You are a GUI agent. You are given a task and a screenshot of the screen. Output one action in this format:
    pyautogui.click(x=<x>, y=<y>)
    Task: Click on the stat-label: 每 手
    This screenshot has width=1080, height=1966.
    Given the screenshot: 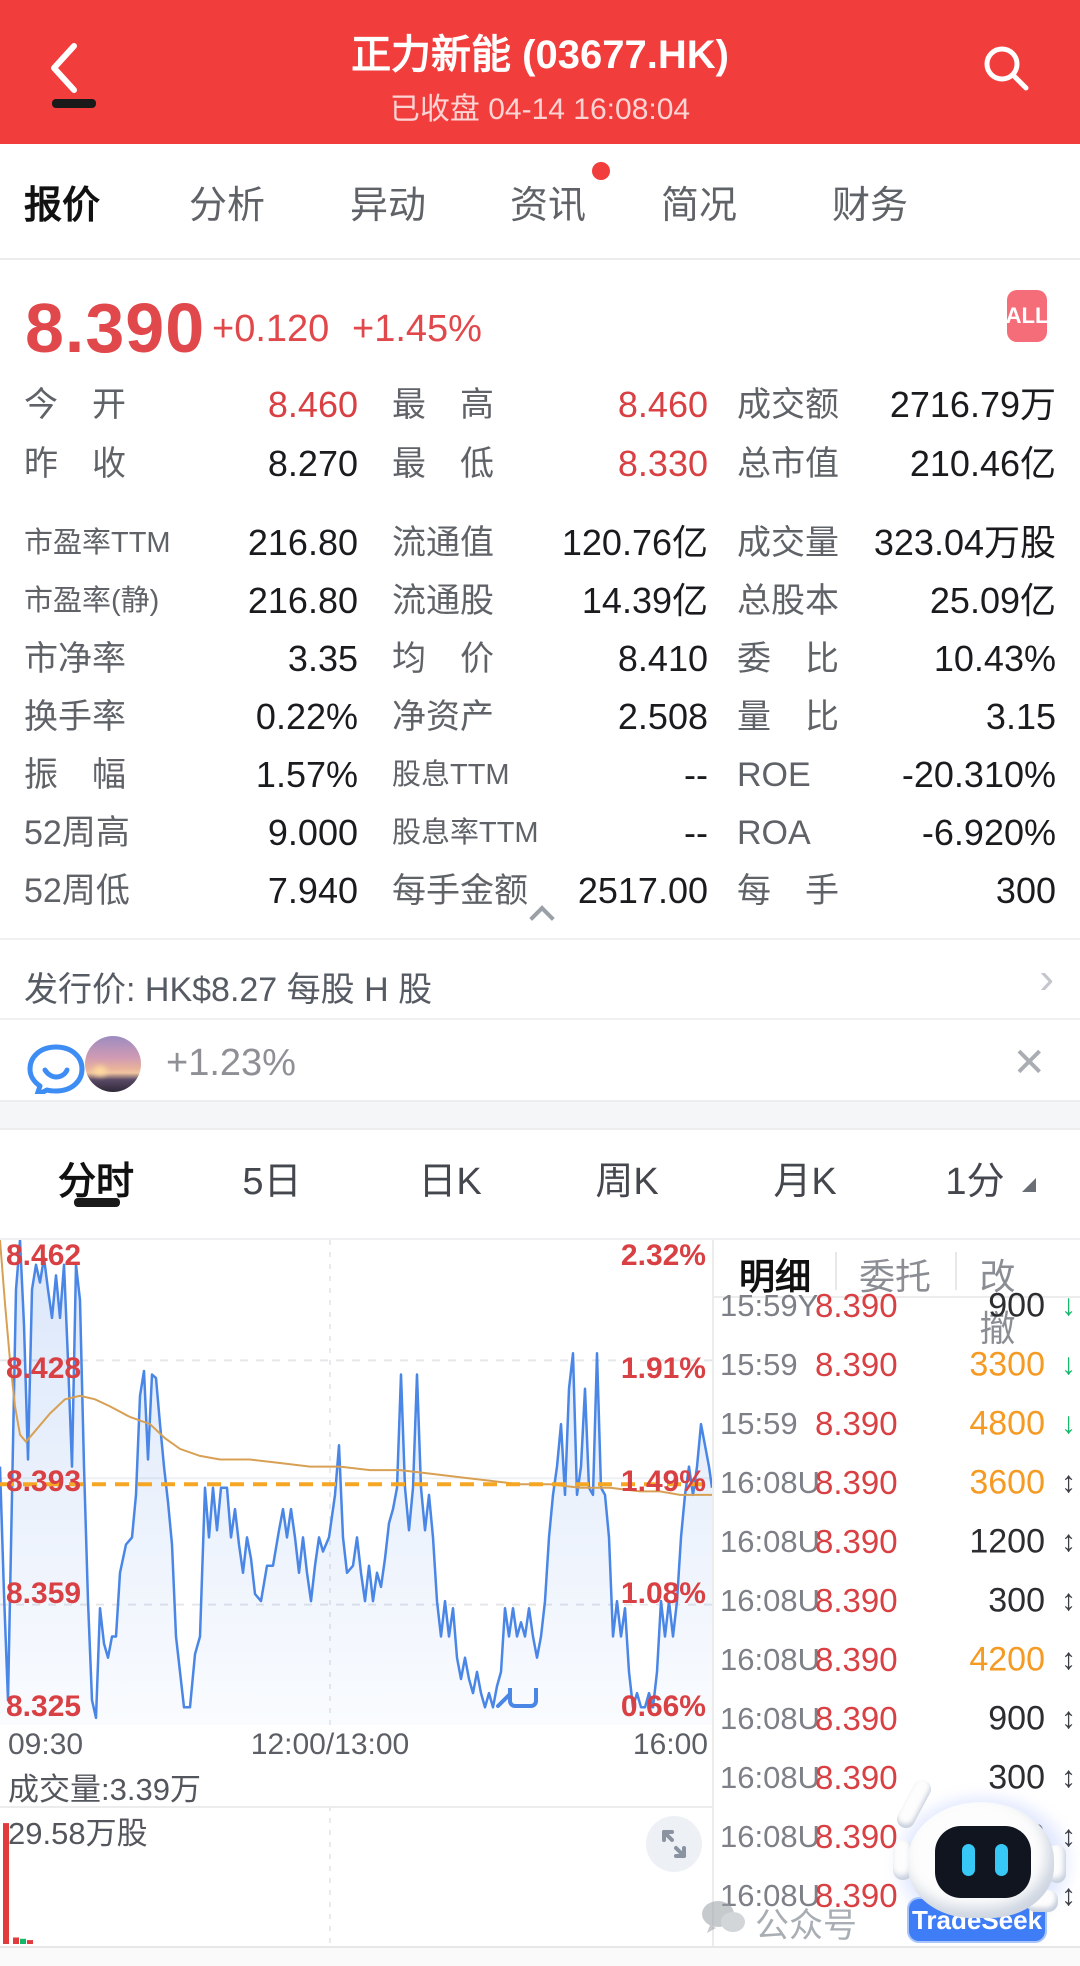 What is the action you would take?
    pyautogui.click(x=788, y=891)
    